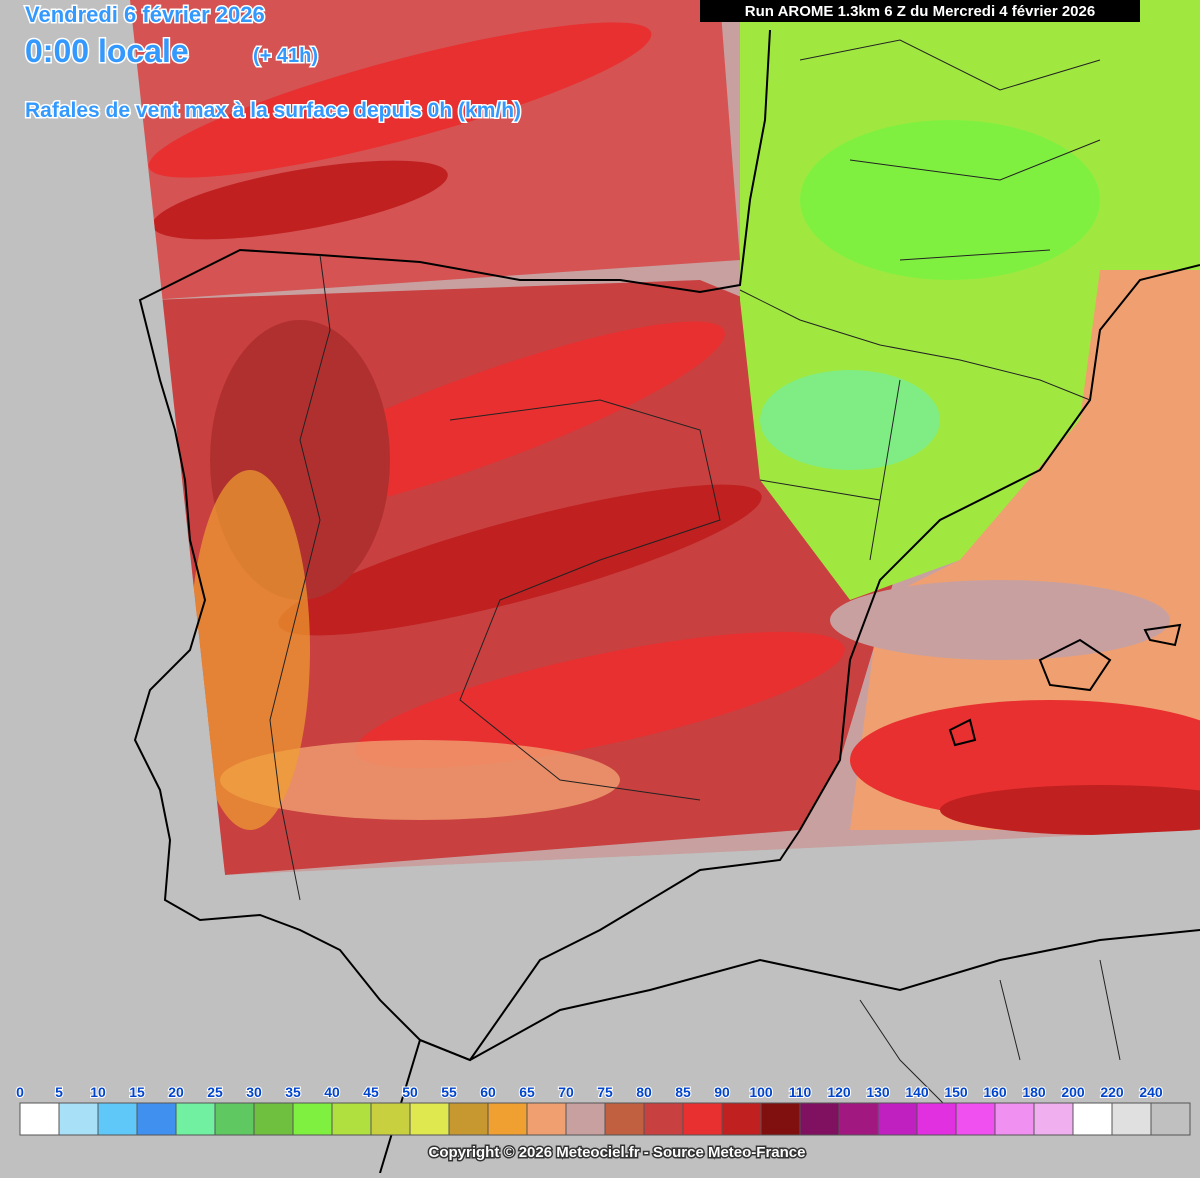 The height and width of the screenshot is (1178, 1200). I want to click on legend-label: 200, so click(1073, 1092).